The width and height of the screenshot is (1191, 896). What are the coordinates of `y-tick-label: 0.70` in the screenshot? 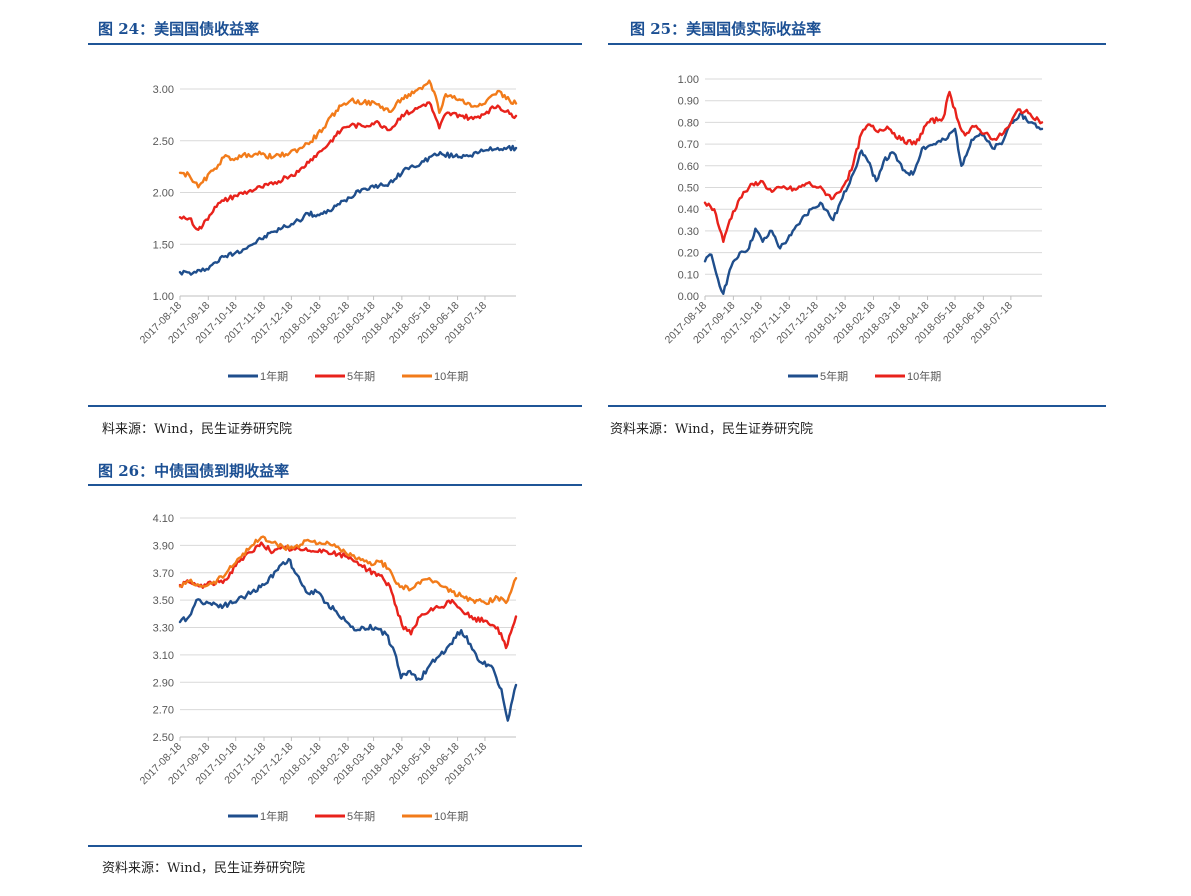 It's located at (688, 145).